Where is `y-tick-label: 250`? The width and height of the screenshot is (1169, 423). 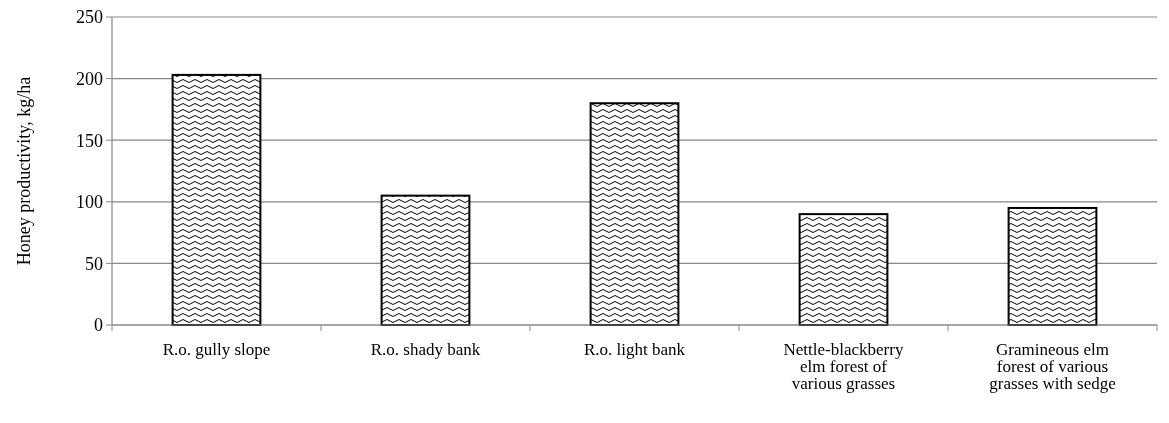
y-tick-label: 250 is located at coordinates (89, 17).